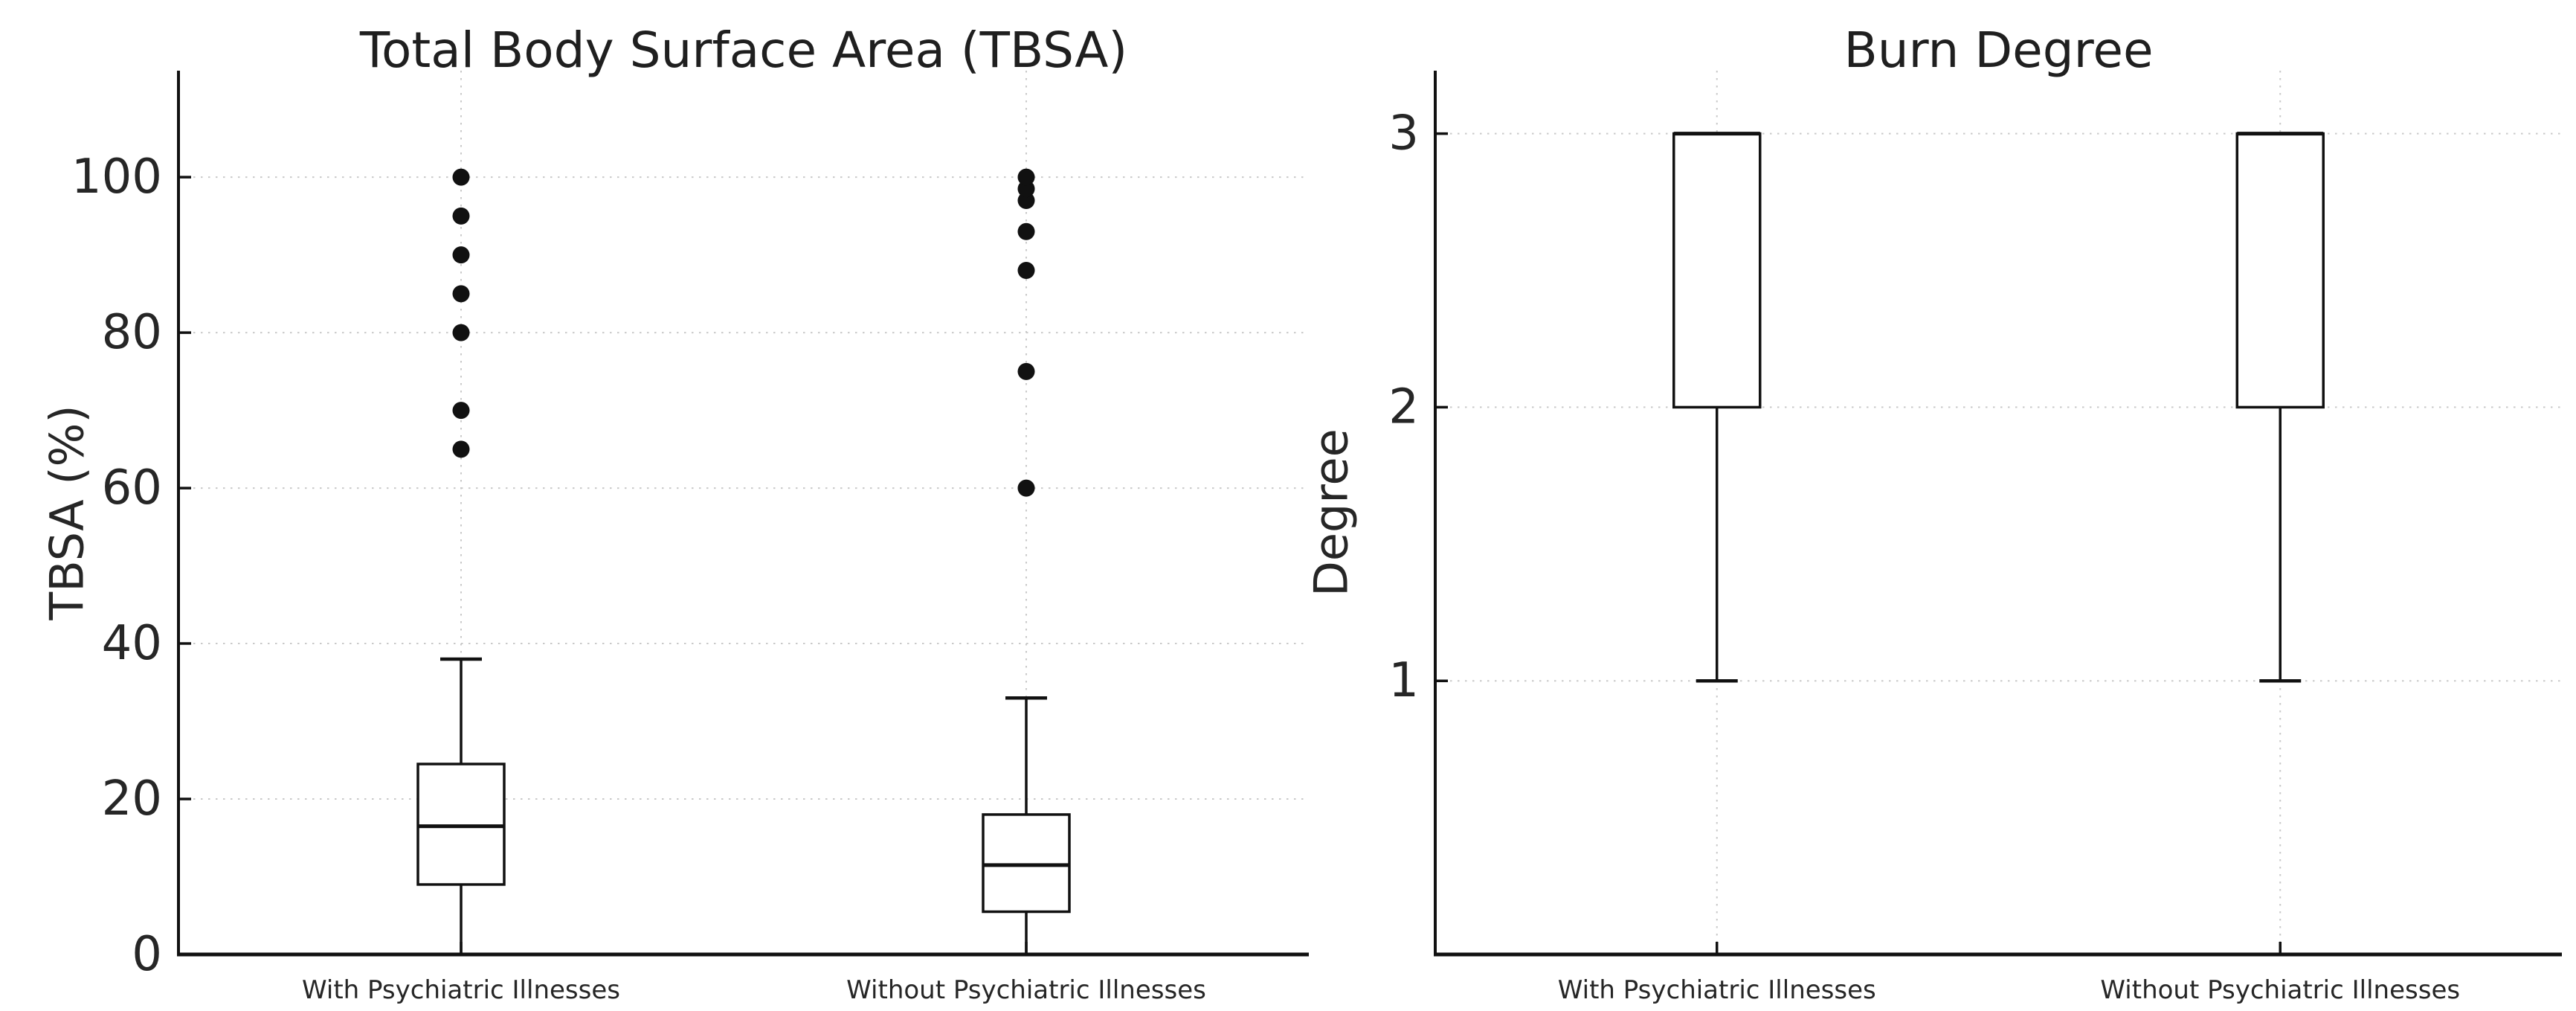  What do you see at coordinates (743, 50) in the screenshot?
I see `plot-title: Total Body Surface Area (TBSA)` at bounding box center [743, 50].